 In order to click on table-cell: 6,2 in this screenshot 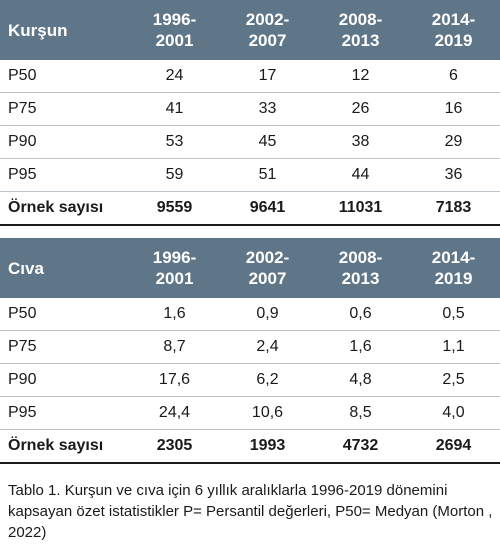, I will do `click(267, 380)`.